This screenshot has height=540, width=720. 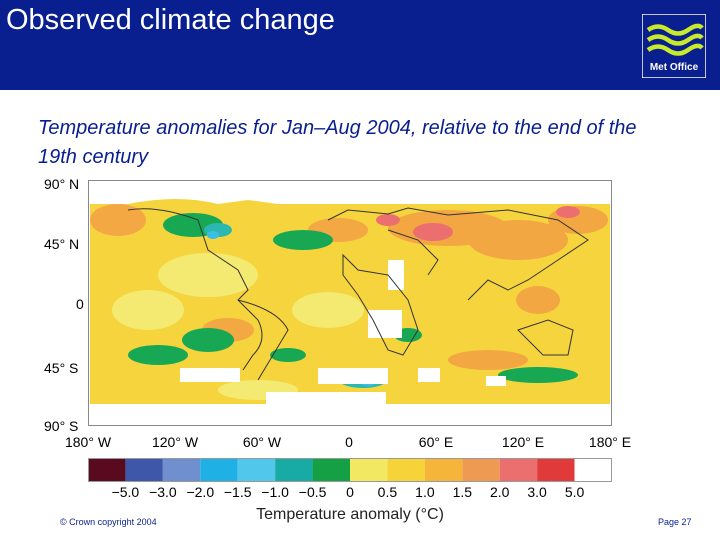 I want to click on colorbar-tick-label: −1.5, so click(x=237, y=492).